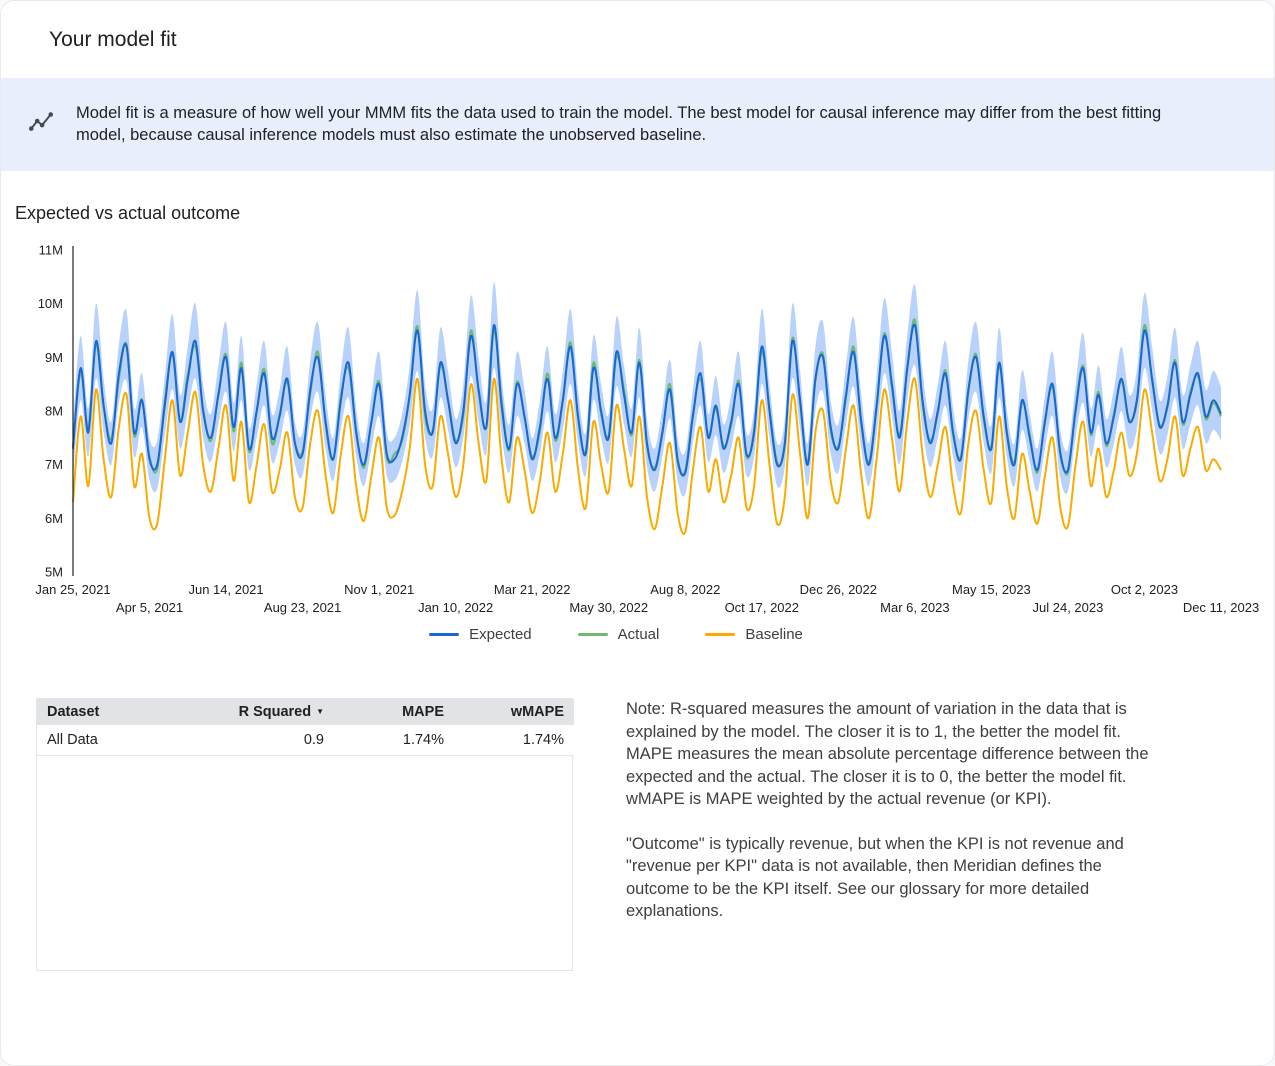 The height and width of the screenshot is (1066, 1275). Describe the element at coordinates (54, 518) in the screenshot. I see `y-tick-label: 6M` at that location.